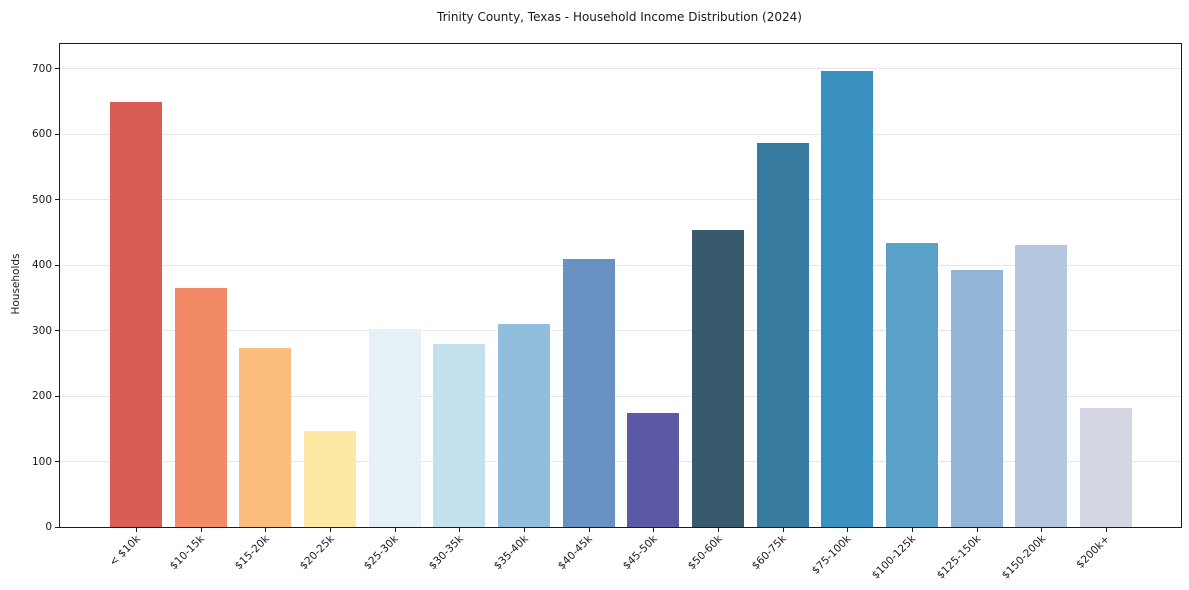 Image resolution: width=1189 pixels, height=590 pixels. I want to click on bar-25-30k, so click(394, 427).